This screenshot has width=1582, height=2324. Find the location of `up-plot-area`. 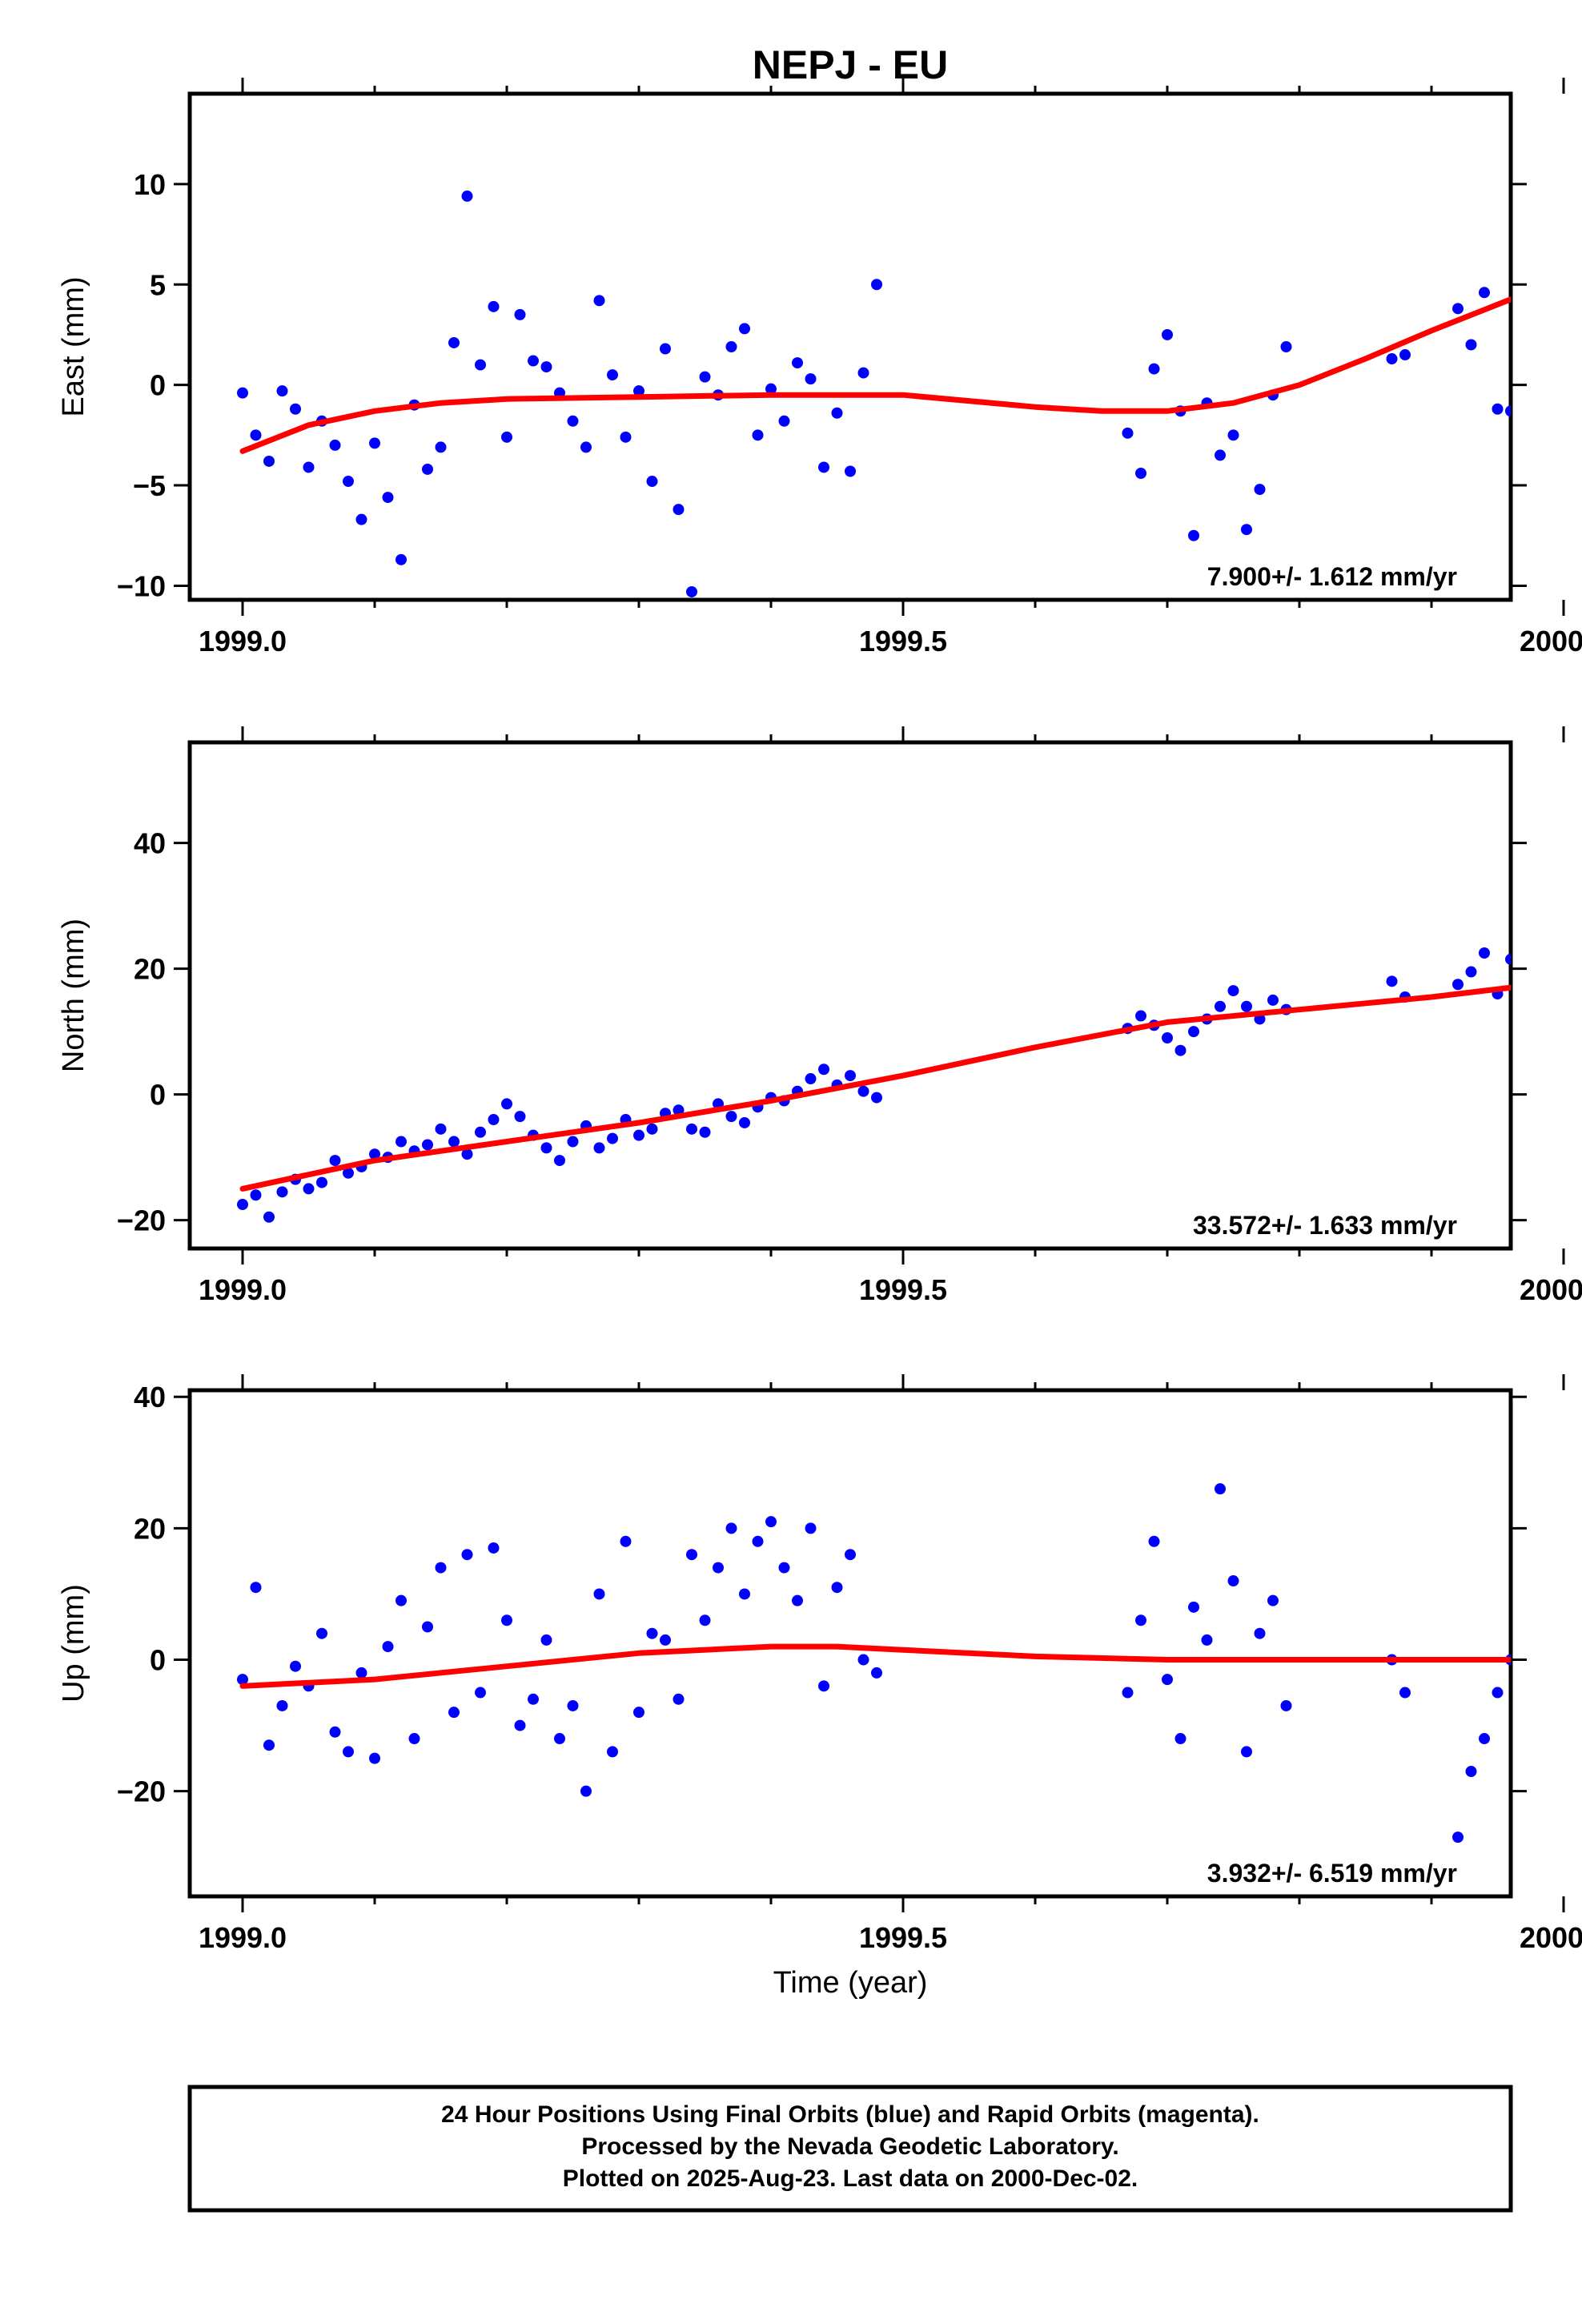

up-plot-area is located at coordinates (874, 1663).